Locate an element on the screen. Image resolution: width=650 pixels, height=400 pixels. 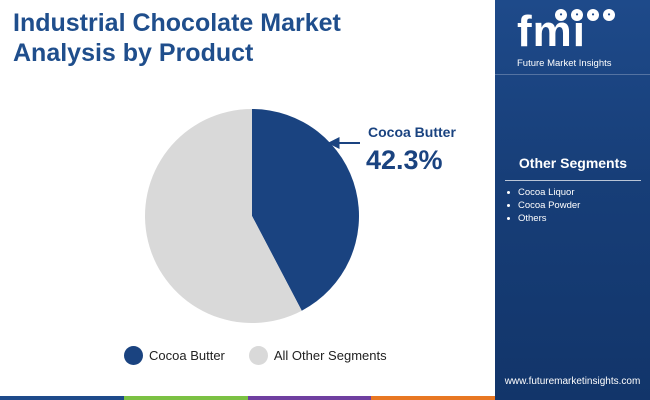
segment-item: Cocoa Liquor is located at coordinates (543, 192).